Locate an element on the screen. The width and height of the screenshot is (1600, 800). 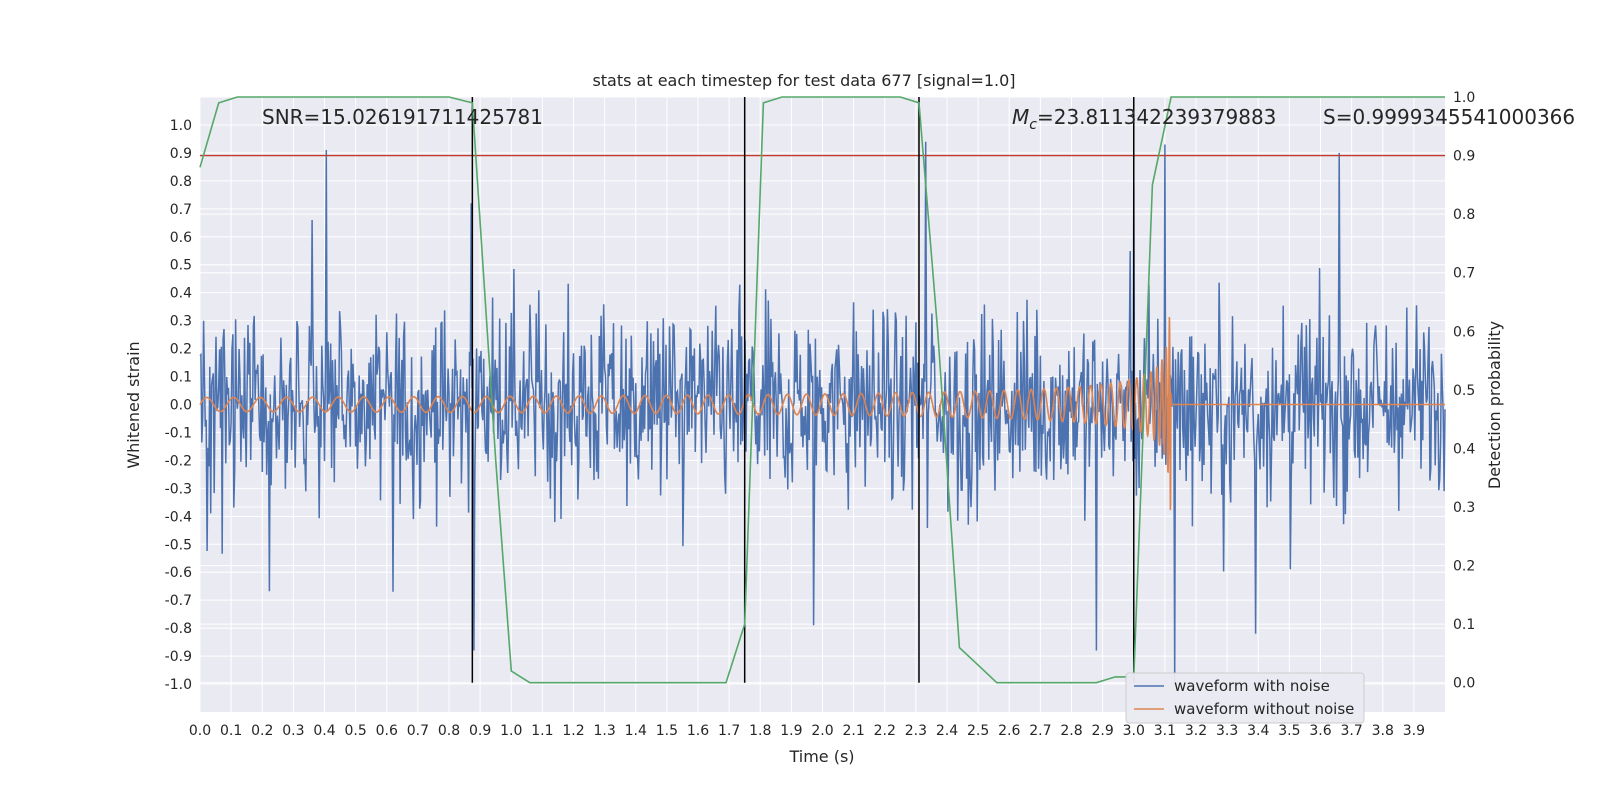
x-tick-label: 3.2 is located at coordinates (1196, 731).